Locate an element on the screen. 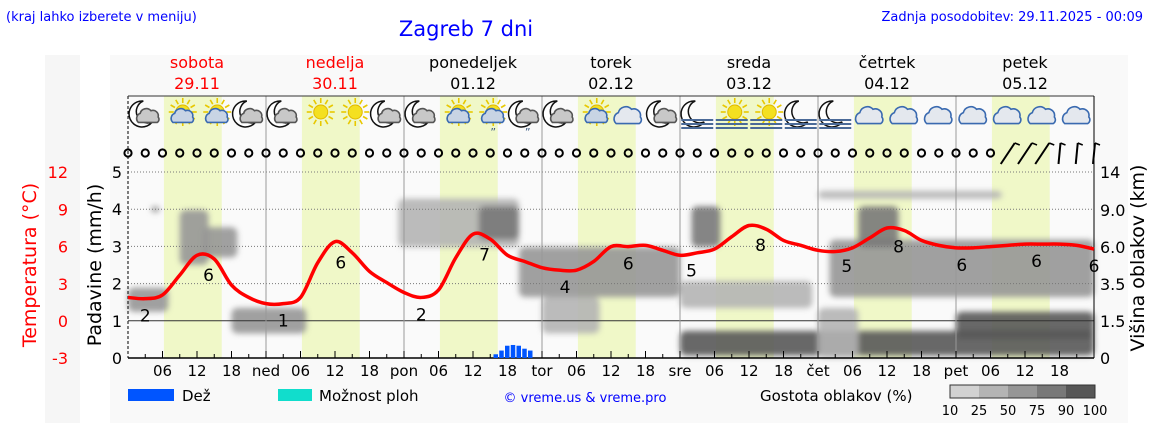 Image resolution: width=1152 pixels, height=443 pixels. moon-fog-icon is located at coordinates (835, 114).